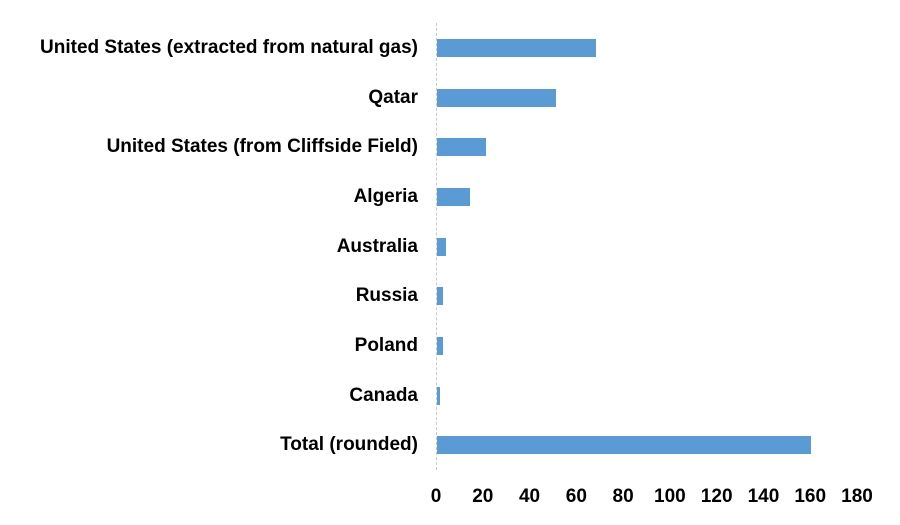 The width and height of the screenshot is (900, 525). Describe the element at coordinates (386, 296) in the screenshot. I see `category-label: Russia` at that location.